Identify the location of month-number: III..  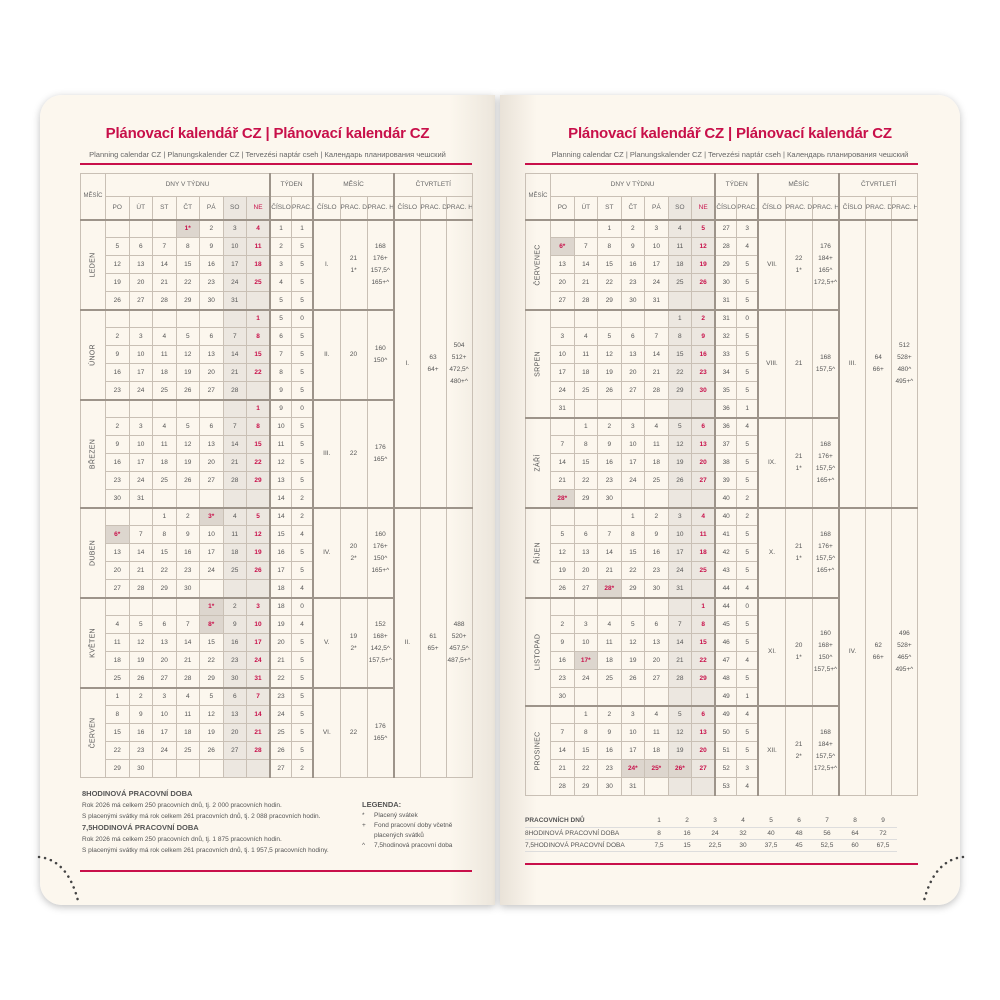
(326, 453).